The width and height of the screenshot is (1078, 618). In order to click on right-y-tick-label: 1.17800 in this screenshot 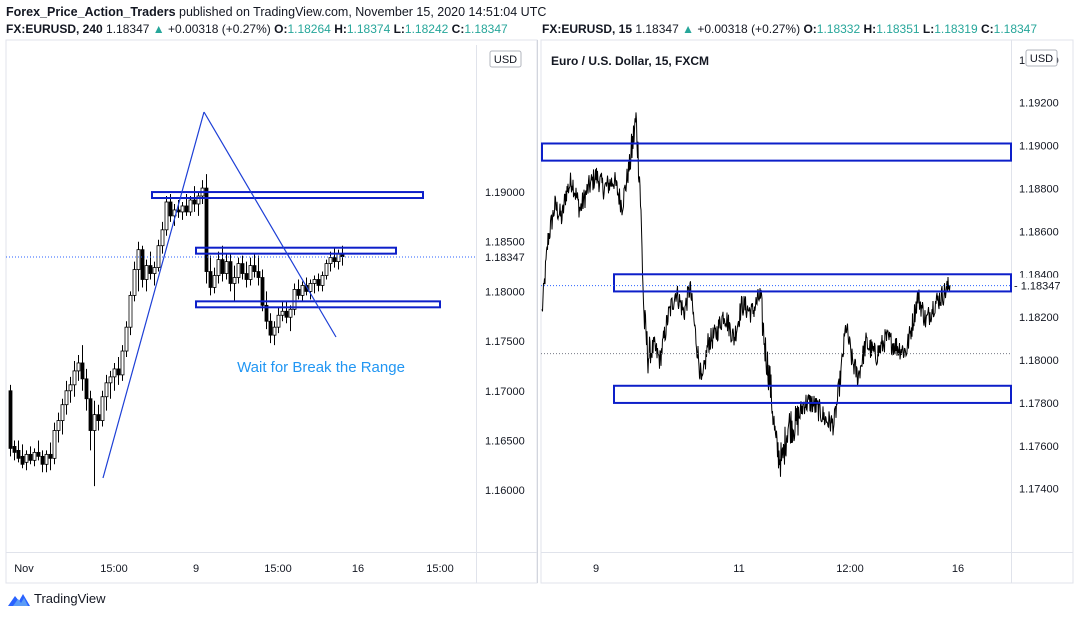, I will do `click(1039, 404)`.